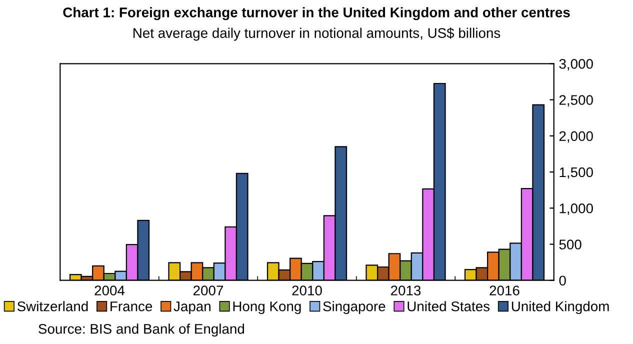 The width and height of the screenshot is (633, 344). I want to click on chart-subtitle: Net average daily turnover in notional amounts, US$ billions, so click(317, 34).